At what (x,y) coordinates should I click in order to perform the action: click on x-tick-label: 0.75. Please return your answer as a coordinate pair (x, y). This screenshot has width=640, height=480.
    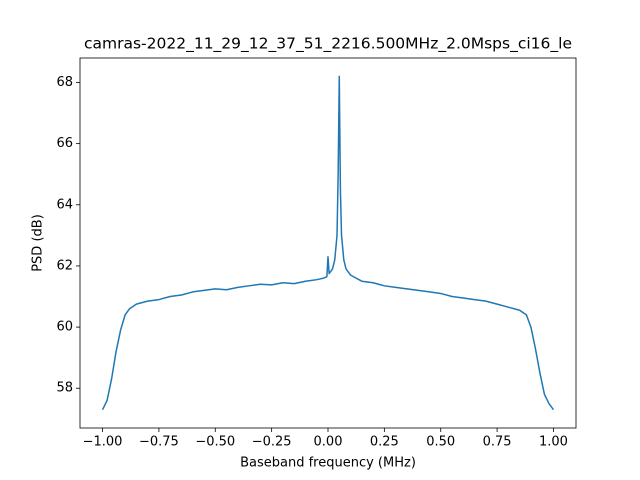
    Looking at the image, I should click on (497, 442).